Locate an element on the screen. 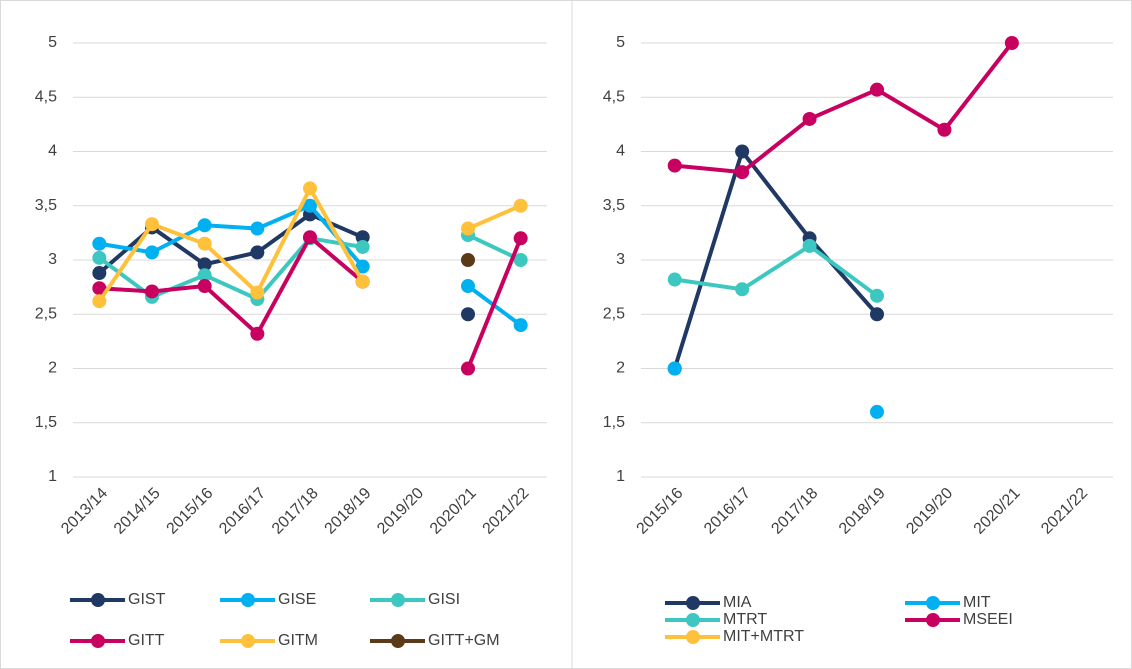  legend-label: MIA is located at coordinates (737, 602).